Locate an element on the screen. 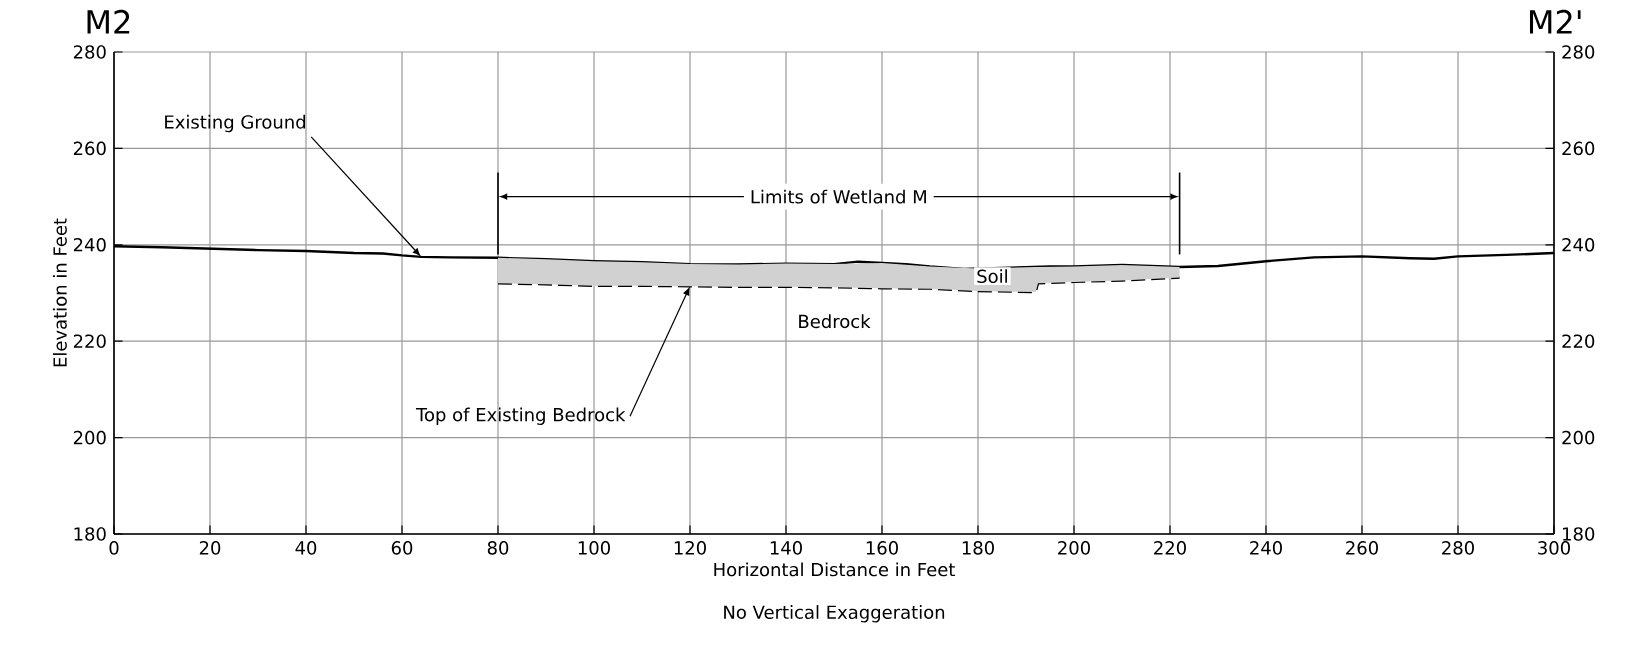  text: Top of Existing Bedrock is located at coordinates (520, 416).